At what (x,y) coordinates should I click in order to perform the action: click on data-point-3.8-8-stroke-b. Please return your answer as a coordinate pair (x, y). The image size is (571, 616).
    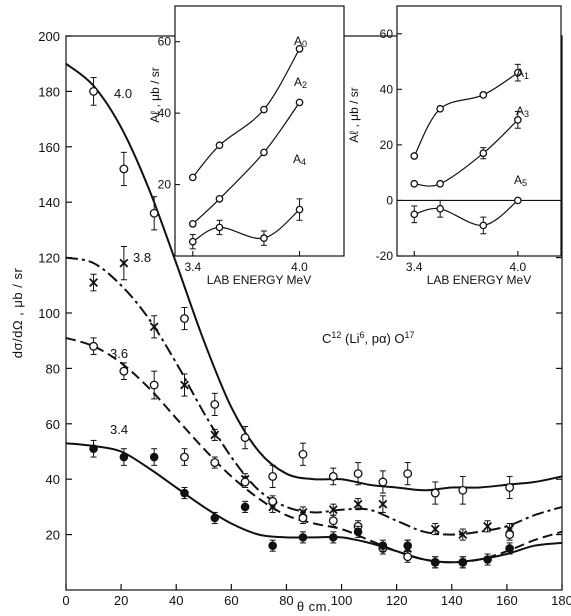
    Looking at the image, I should click on (333, 510).